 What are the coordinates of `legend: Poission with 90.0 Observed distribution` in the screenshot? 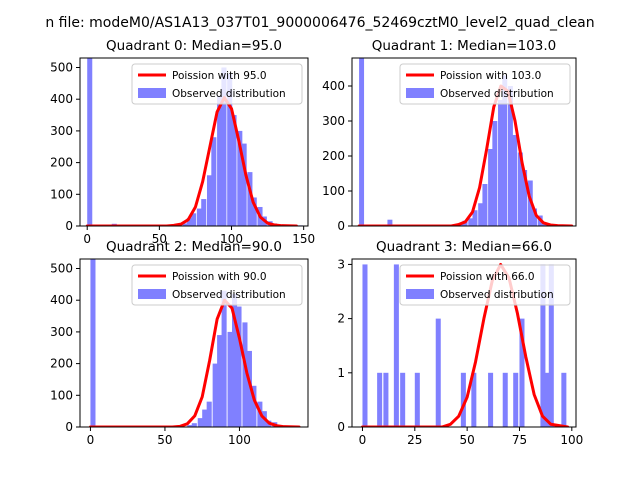 It's located at (217, 285).